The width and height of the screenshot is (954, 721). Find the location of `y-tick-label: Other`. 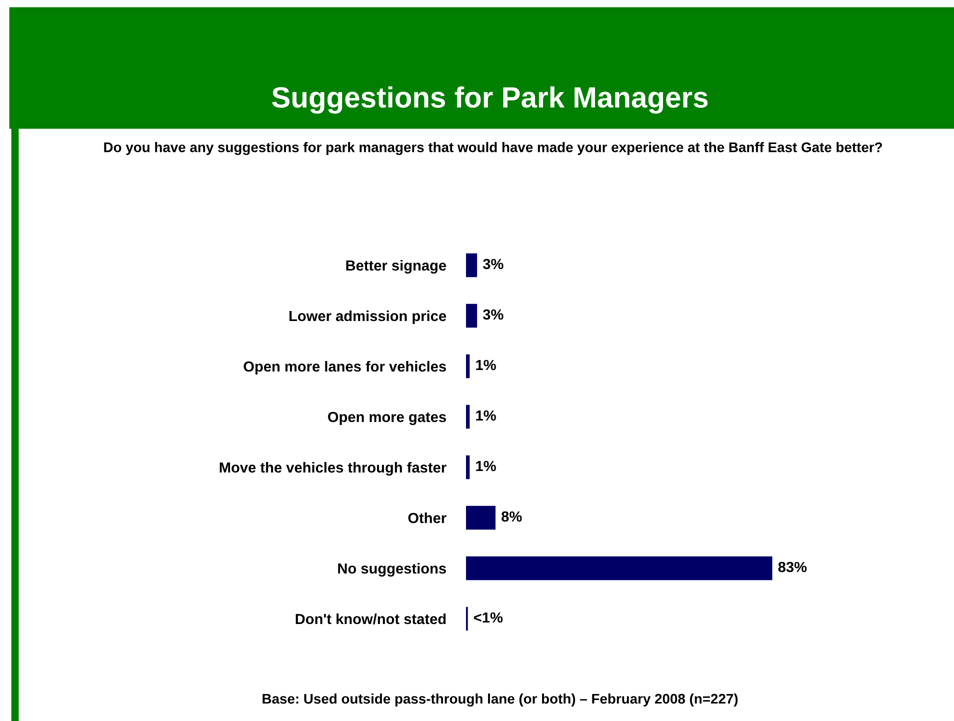

y-tick-label: Other is located at coordinates (427, 518).